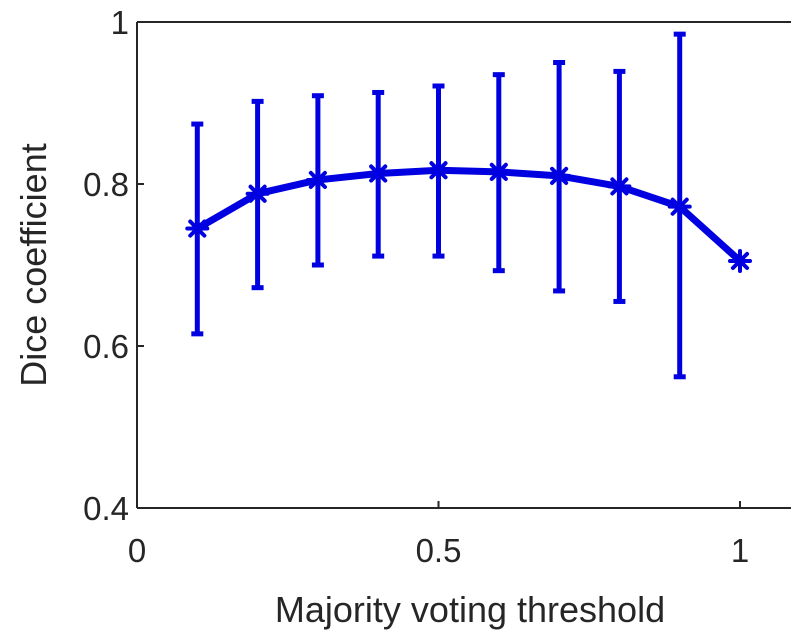  What do you see at coordinates (439, 550) in the screenshot?
I see `x-tick-label: 0.5` at bounding box center [439, 550].